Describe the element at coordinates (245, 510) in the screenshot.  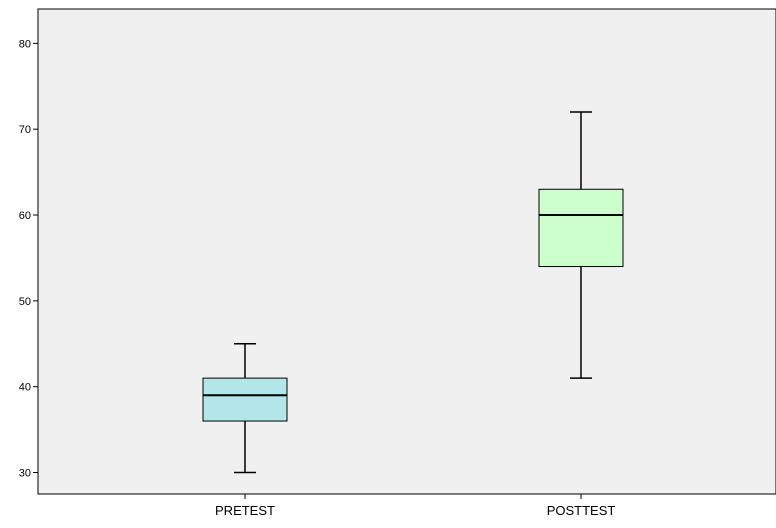
I see `x-tick-label: PRETEST` at that location.